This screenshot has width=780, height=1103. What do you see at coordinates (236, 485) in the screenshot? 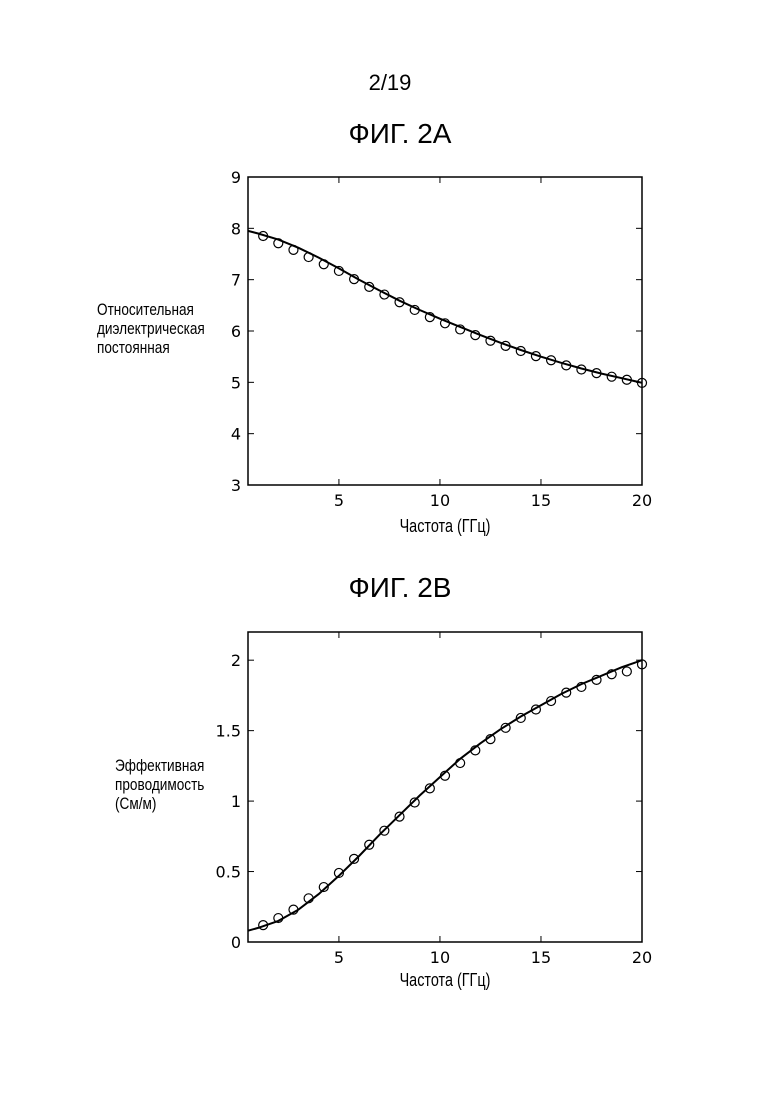
I see `figure-2a-y-tick-label: 3` at bounding box center [236, 485].